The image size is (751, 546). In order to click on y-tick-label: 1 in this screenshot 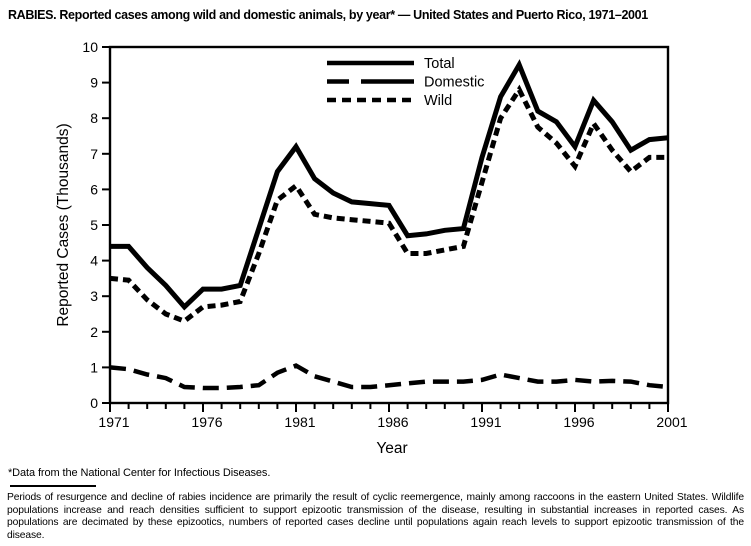, I will do `click(94, 367)`.